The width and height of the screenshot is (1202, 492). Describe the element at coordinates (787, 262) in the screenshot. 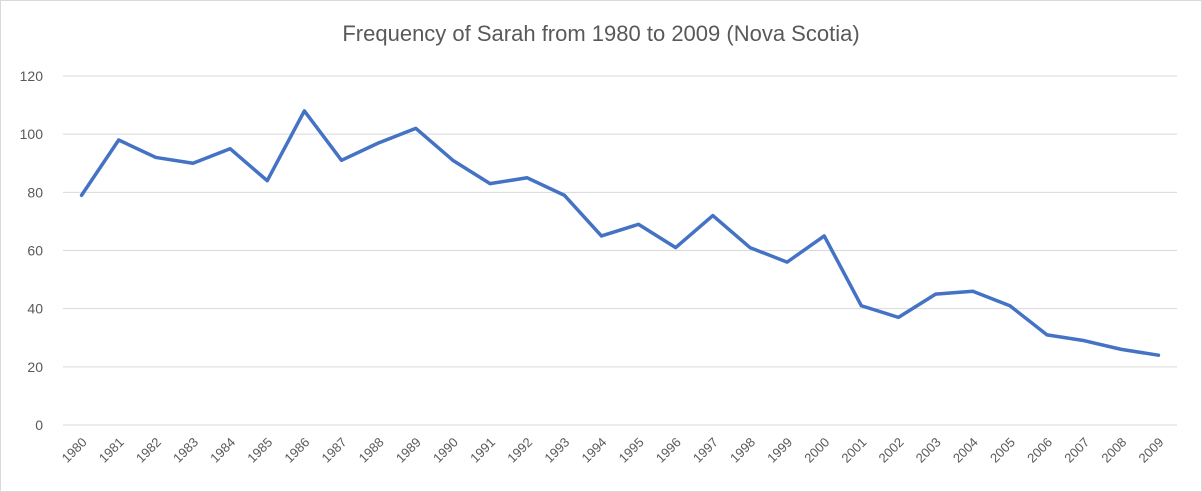

I see `data-point-1999` at that location.